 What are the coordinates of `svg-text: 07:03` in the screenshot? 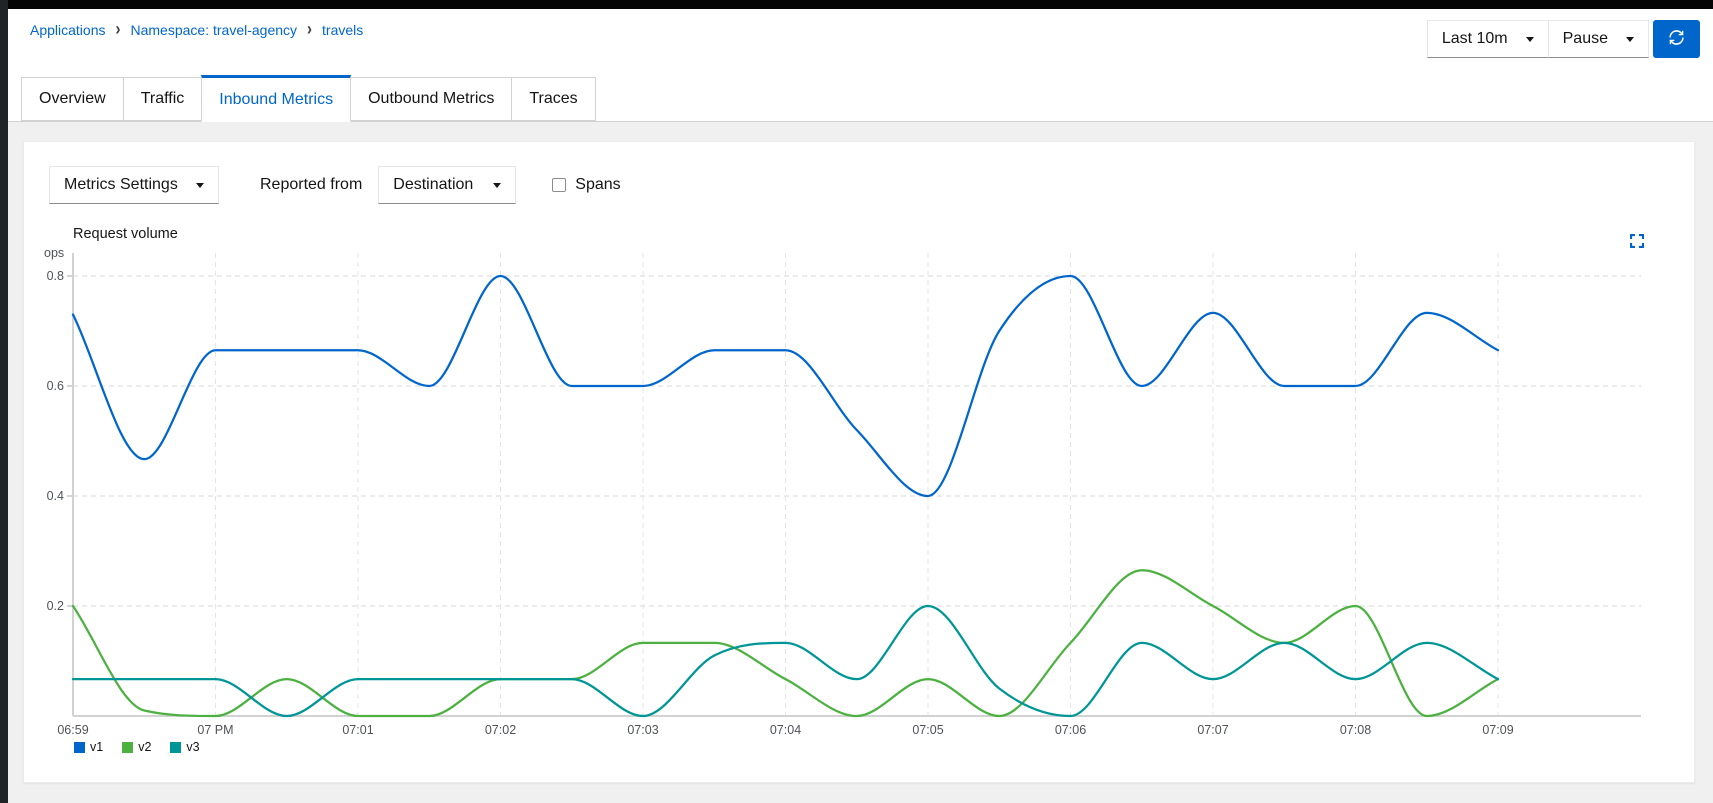 It's located at (642, 730).